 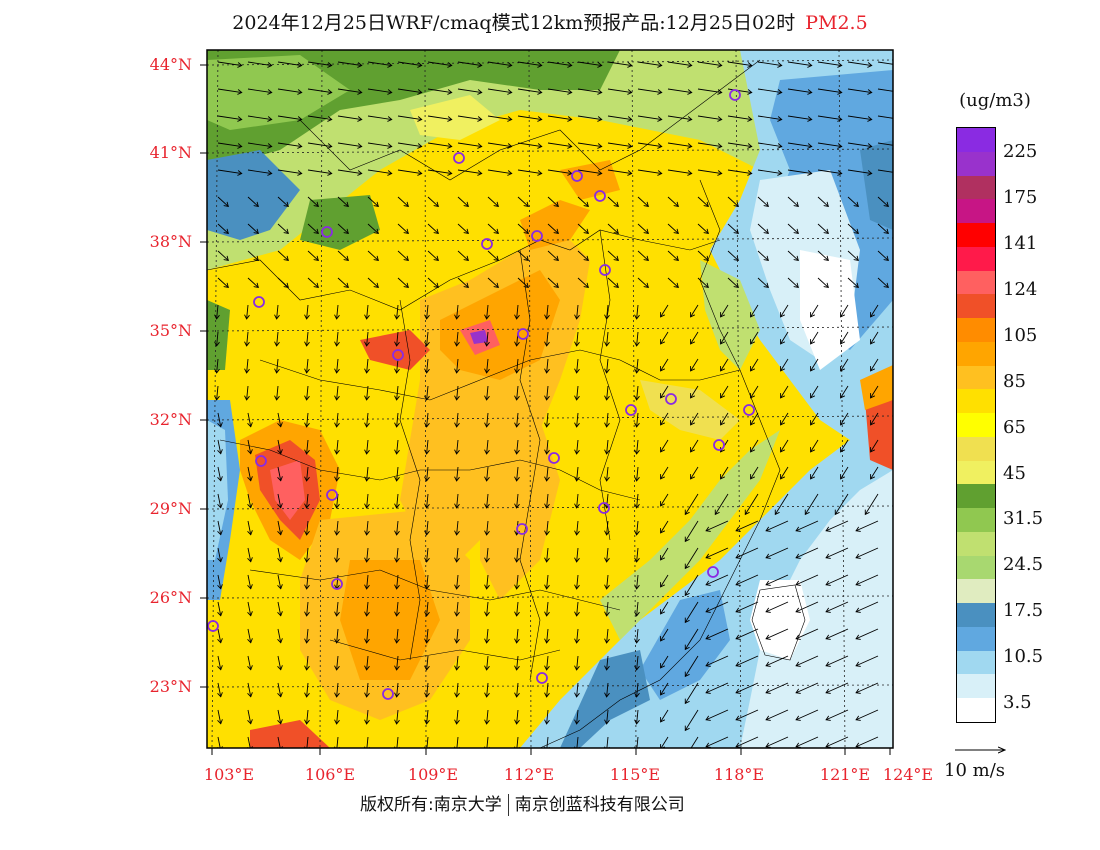 I want to click on footer-right: 南京创蓝科技有限公司, so click(x=599, y=805).